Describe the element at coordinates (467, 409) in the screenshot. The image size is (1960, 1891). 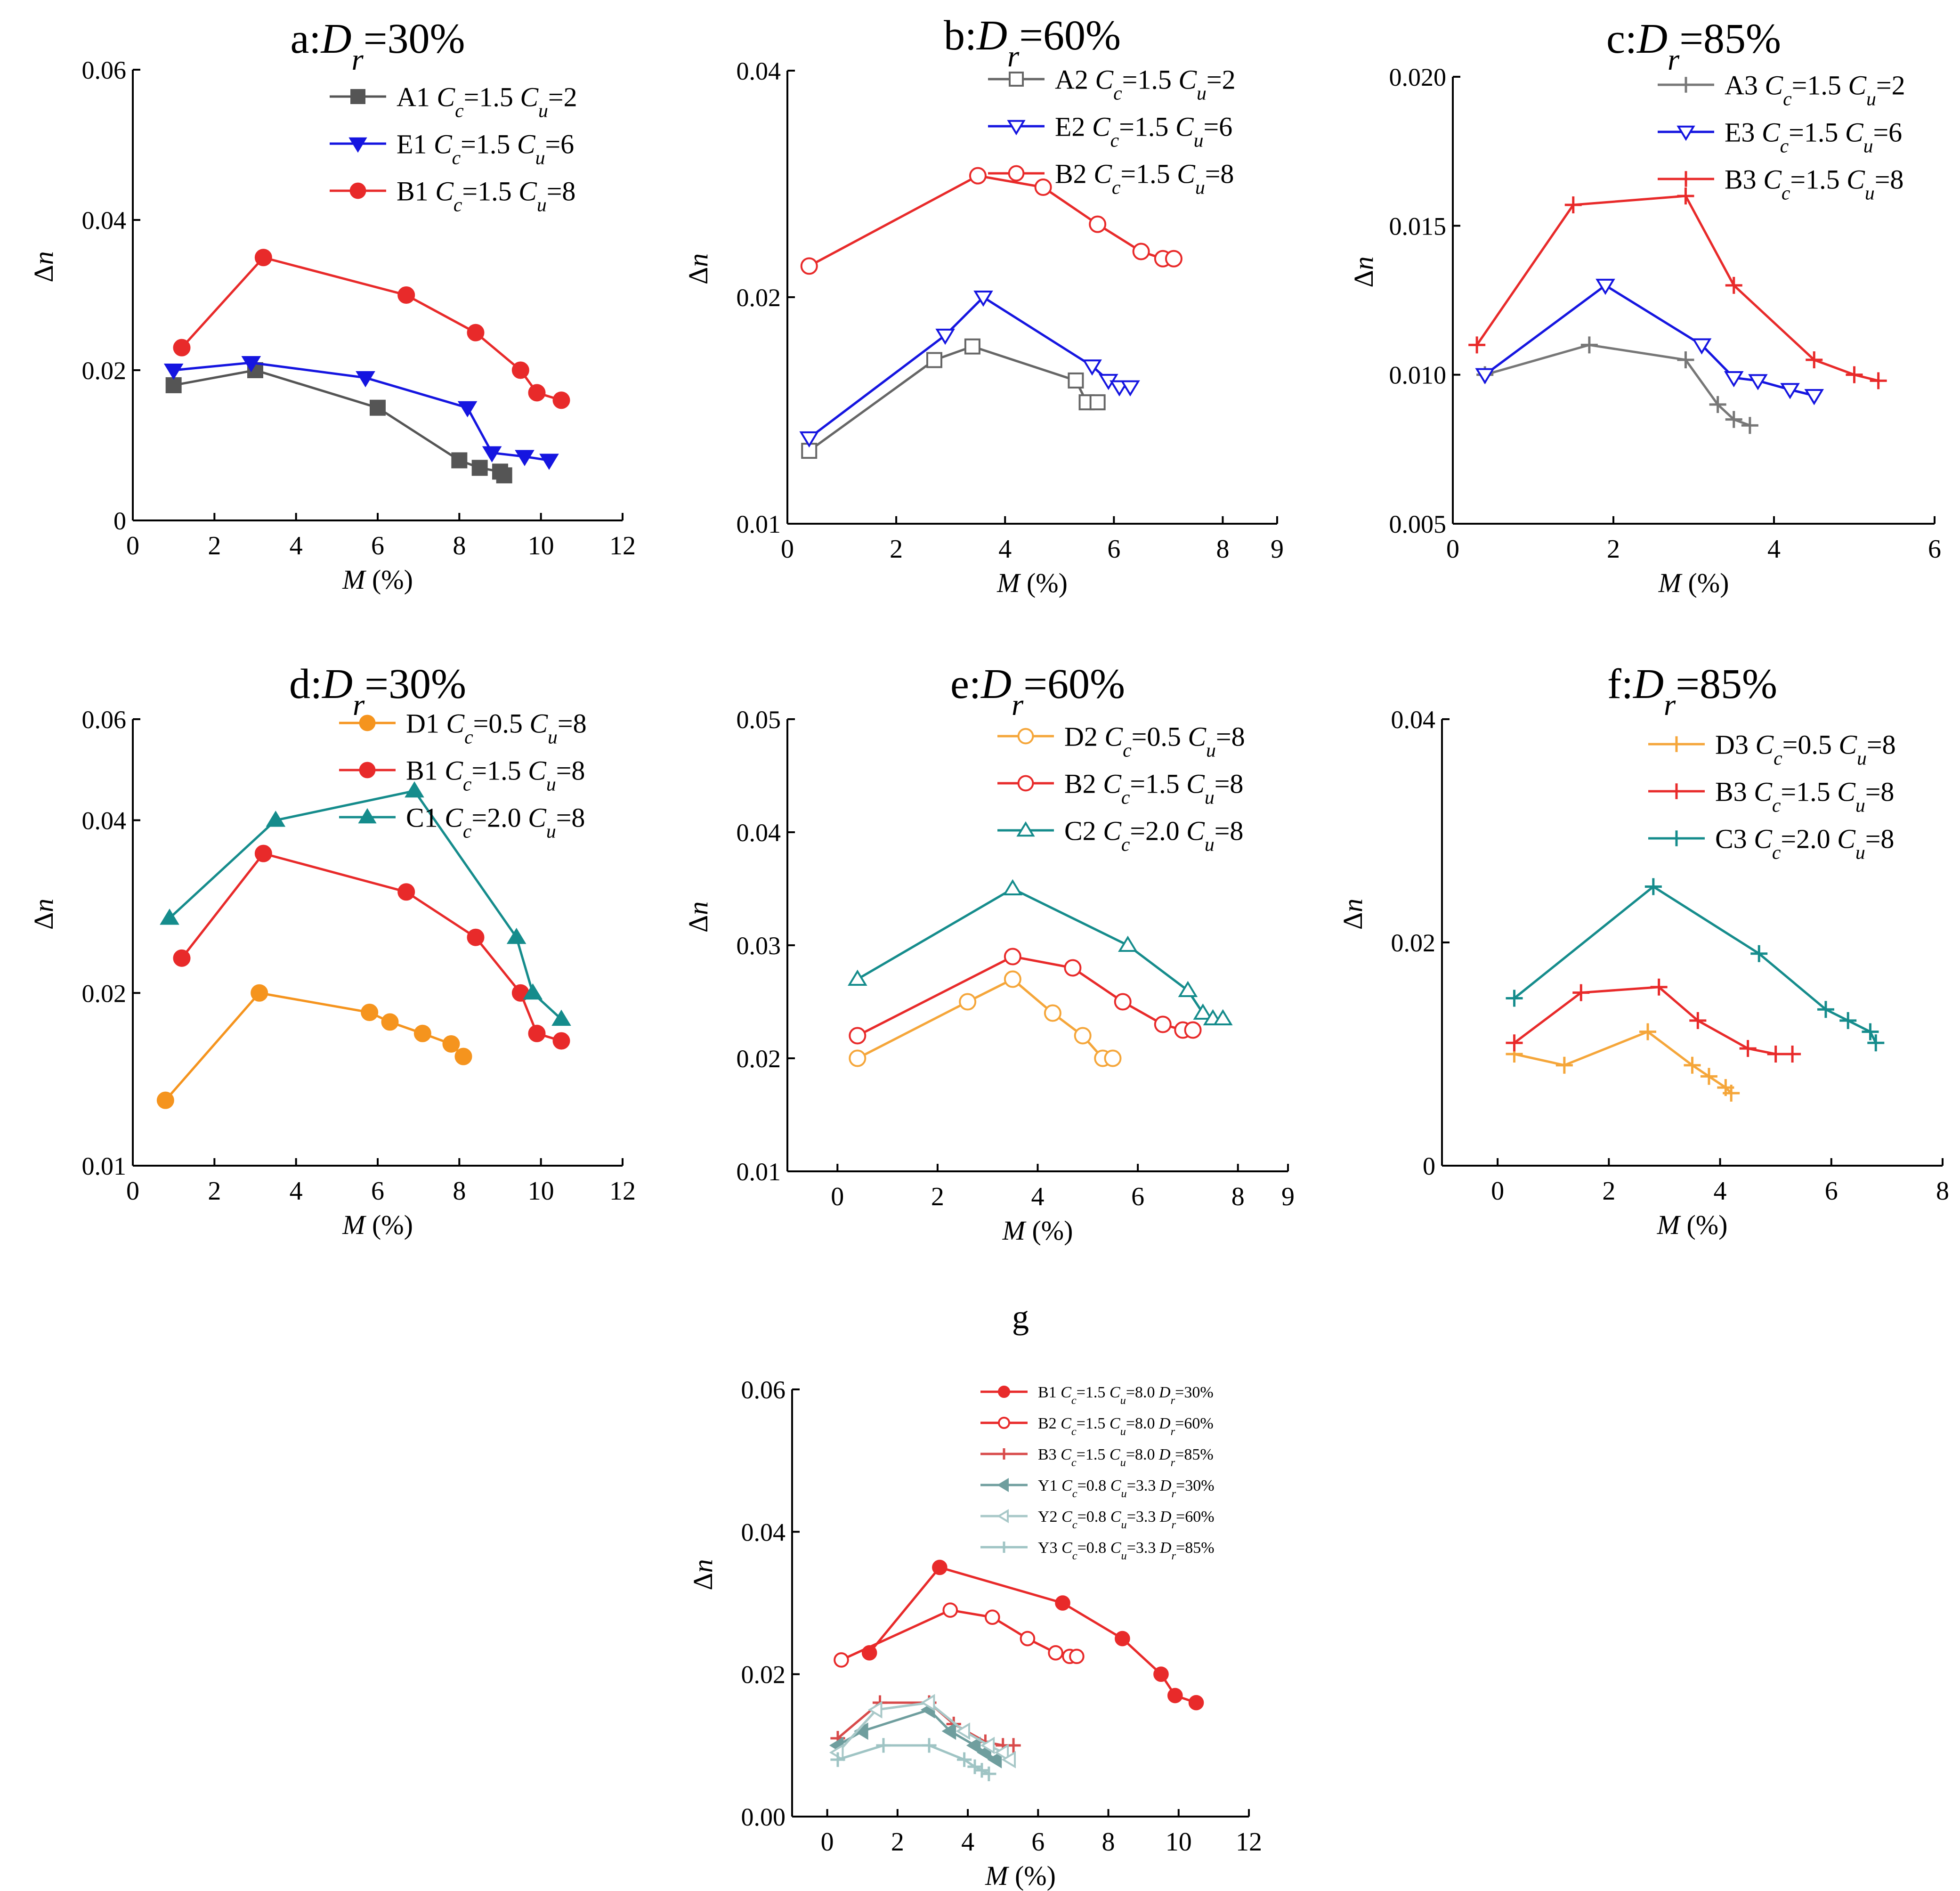
I see `data-point-e1` at that location.